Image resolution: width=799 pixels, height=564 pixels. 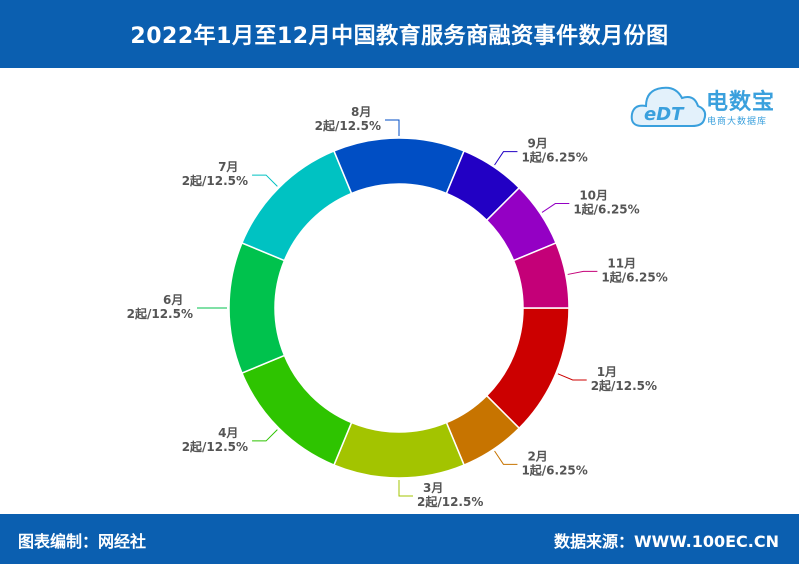 I want to click on cloud-logo-icon: eDT, so click(x=668, y=106).